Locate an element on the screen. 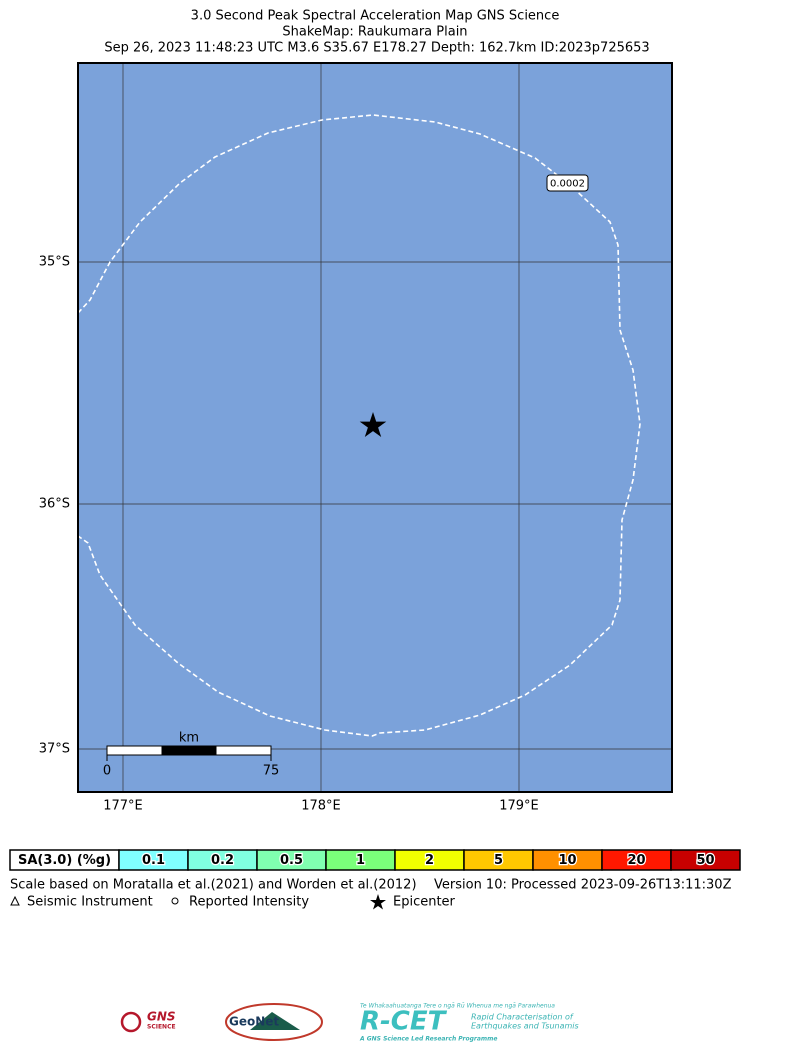 The image size is (800, 1052). instrument-icon is located at coordinates (15, 900).